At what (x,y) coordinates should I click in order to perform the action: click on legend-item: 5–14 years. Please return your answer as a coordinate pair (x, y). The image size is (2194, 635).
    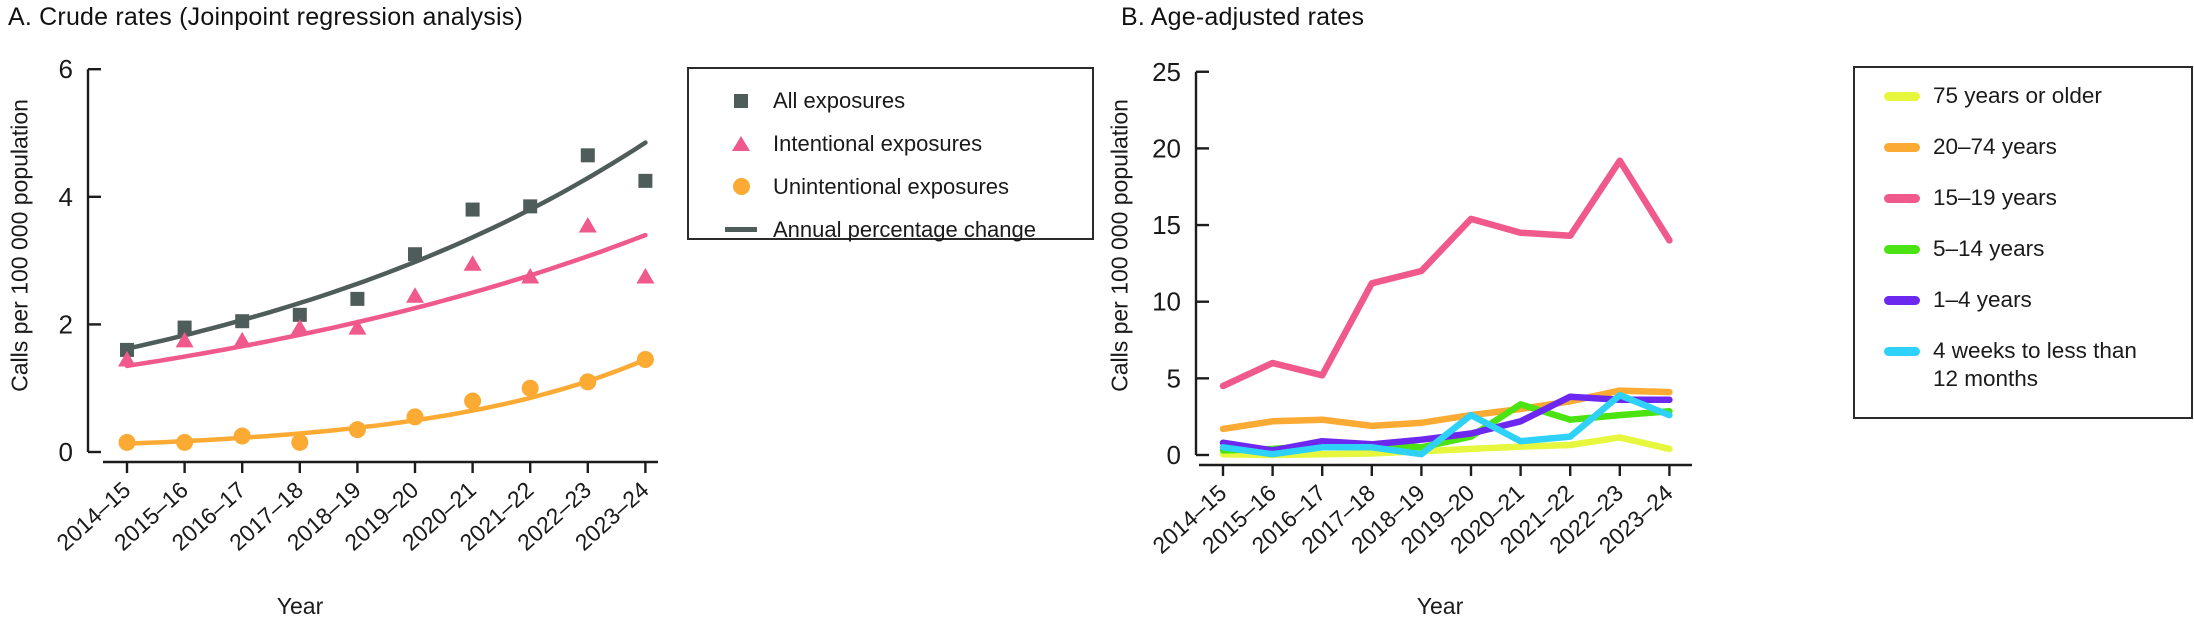
    Looking at the image, I should click on (2031, 260).